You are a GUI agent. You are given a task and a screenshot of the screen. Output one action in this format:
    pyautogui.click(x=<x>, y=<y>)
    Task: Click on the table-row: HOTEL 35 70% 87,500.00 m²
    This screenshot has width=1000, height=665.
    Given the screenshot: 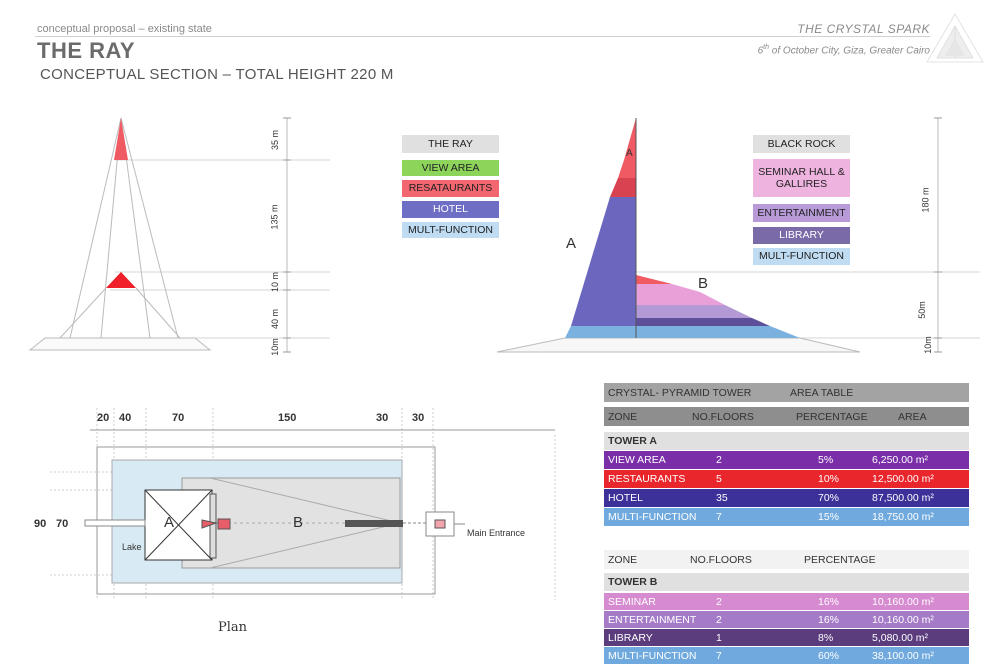 What is the action you would take?
    pyautogui.click(x=786, y=498)
    